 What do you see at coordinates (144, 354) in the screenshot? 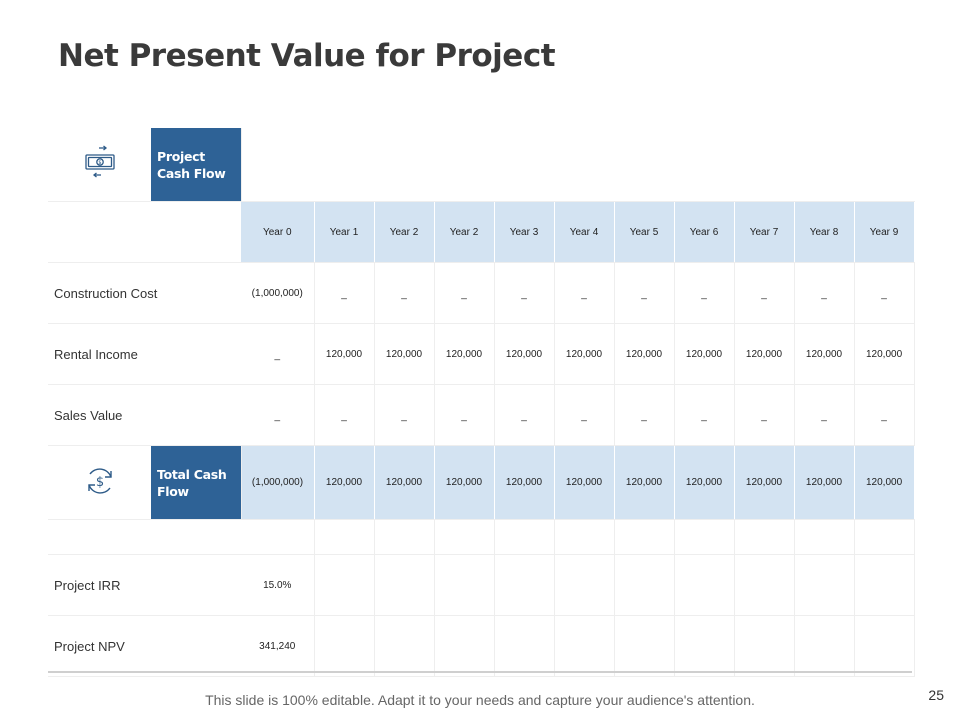
I see `row-label: Rental Income` at bounding box center [144, 354].